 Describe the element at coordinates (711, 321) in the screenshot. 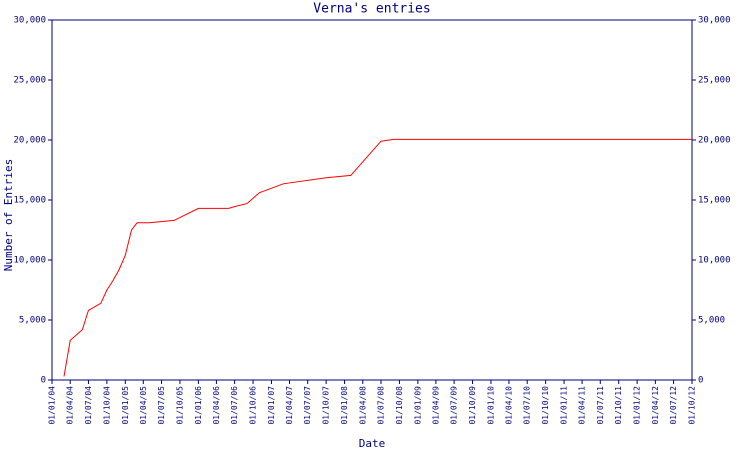

I see `y2-tick-label: 5,000` at that location.